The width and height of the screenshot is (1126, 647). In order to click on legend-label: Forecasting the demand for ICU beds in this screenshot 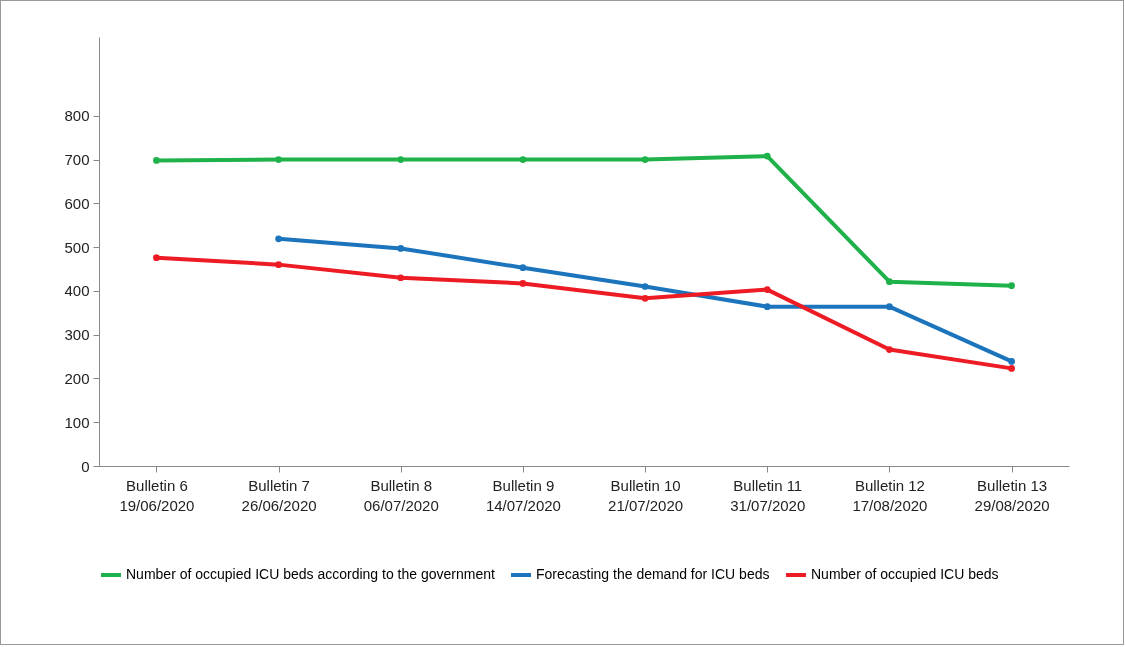, I will do `click(653, 574)`.